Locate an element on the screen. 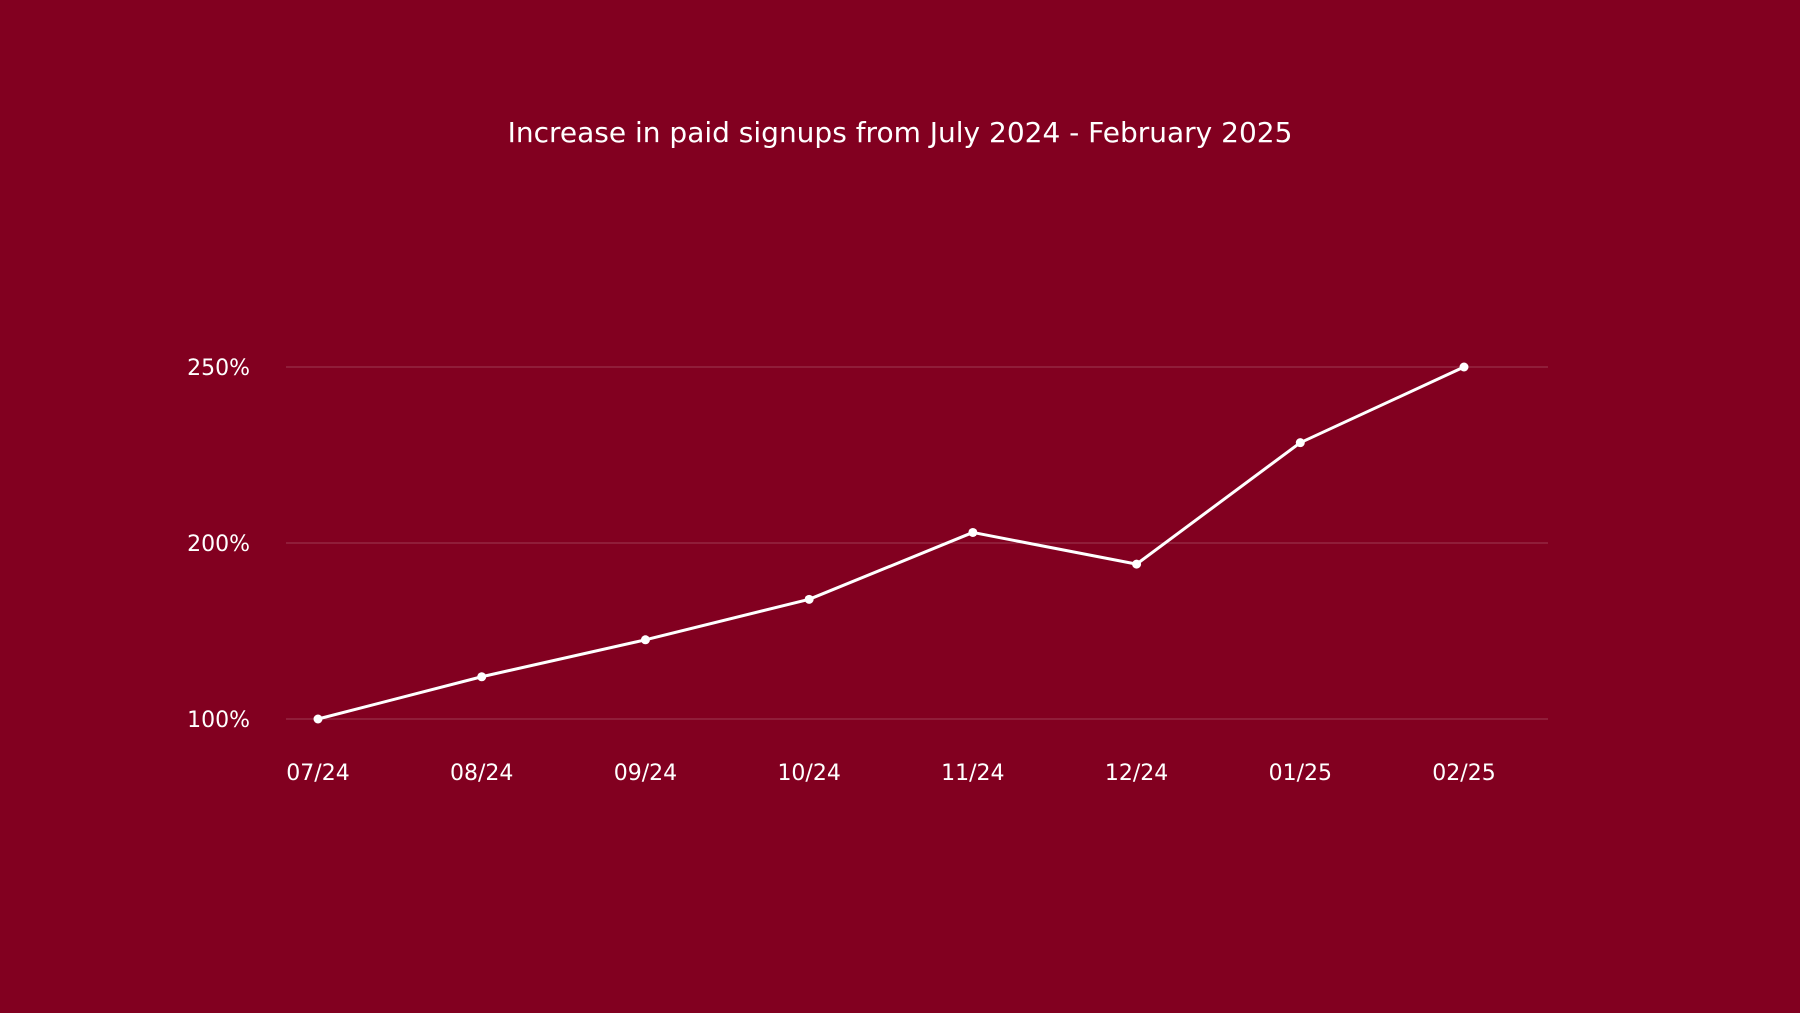 The image size is (1800, 1013). x-tick-label: 09/24 is located at coordinates (645, 773).